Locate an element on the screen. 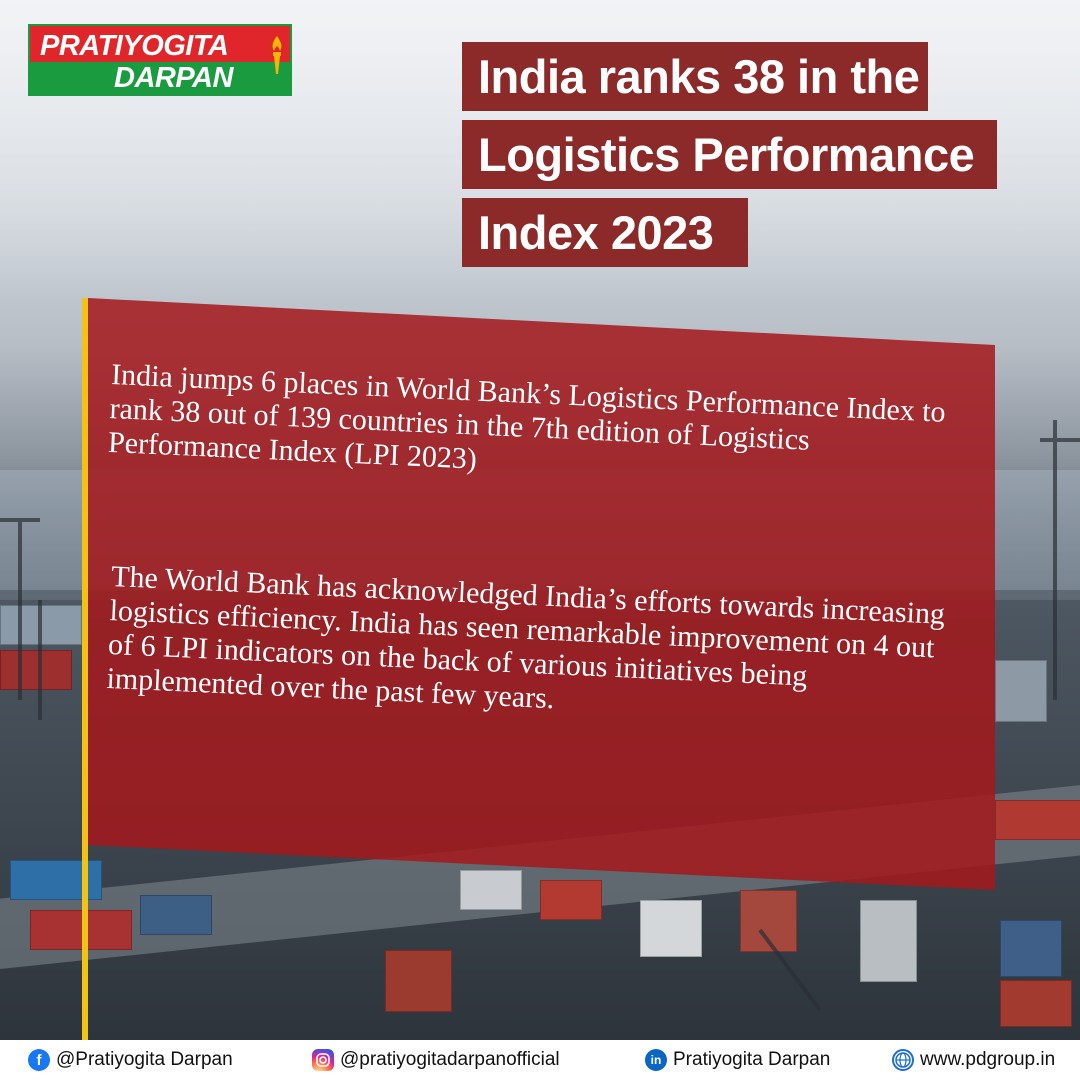  footer-facebook: f @Pratiyogita Darpan is located at coordinates (130, 1060).